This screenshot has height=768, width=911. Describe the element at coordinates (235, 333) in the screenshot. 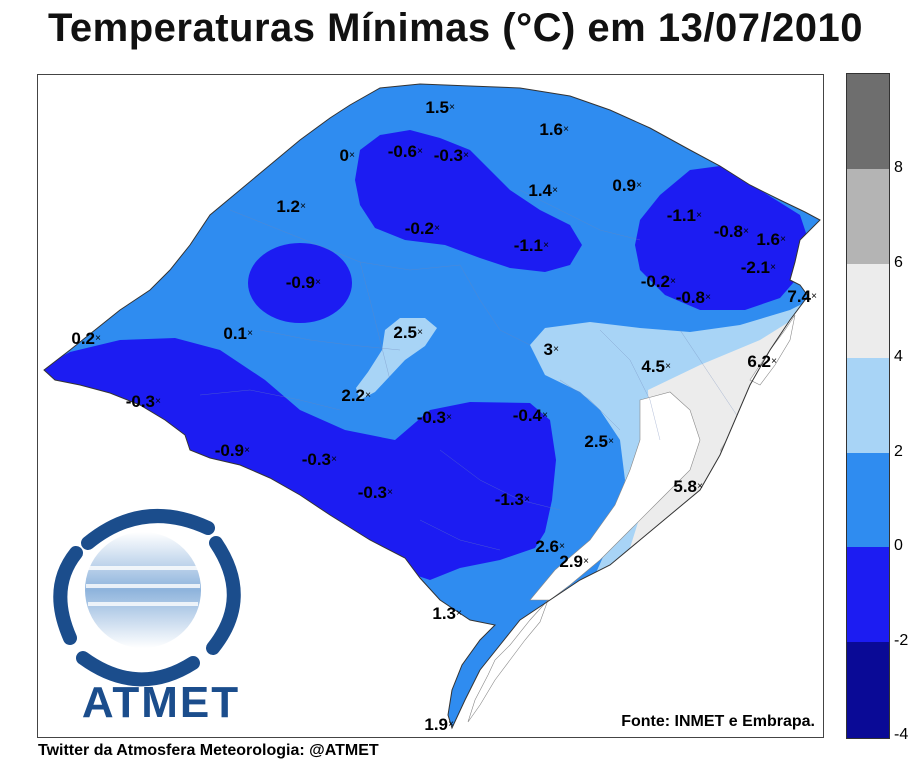

I see `station-value: 0.1` at that location.